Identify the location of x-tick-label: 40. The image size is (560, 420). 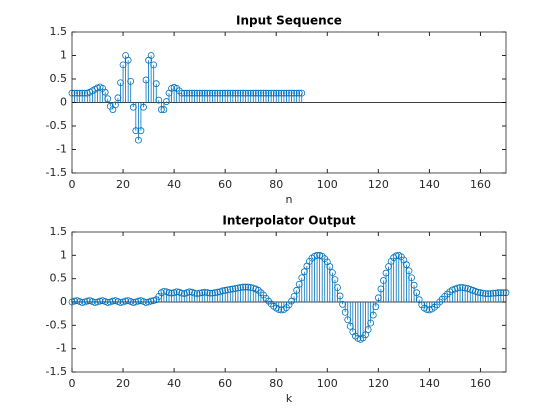
(174, 184).